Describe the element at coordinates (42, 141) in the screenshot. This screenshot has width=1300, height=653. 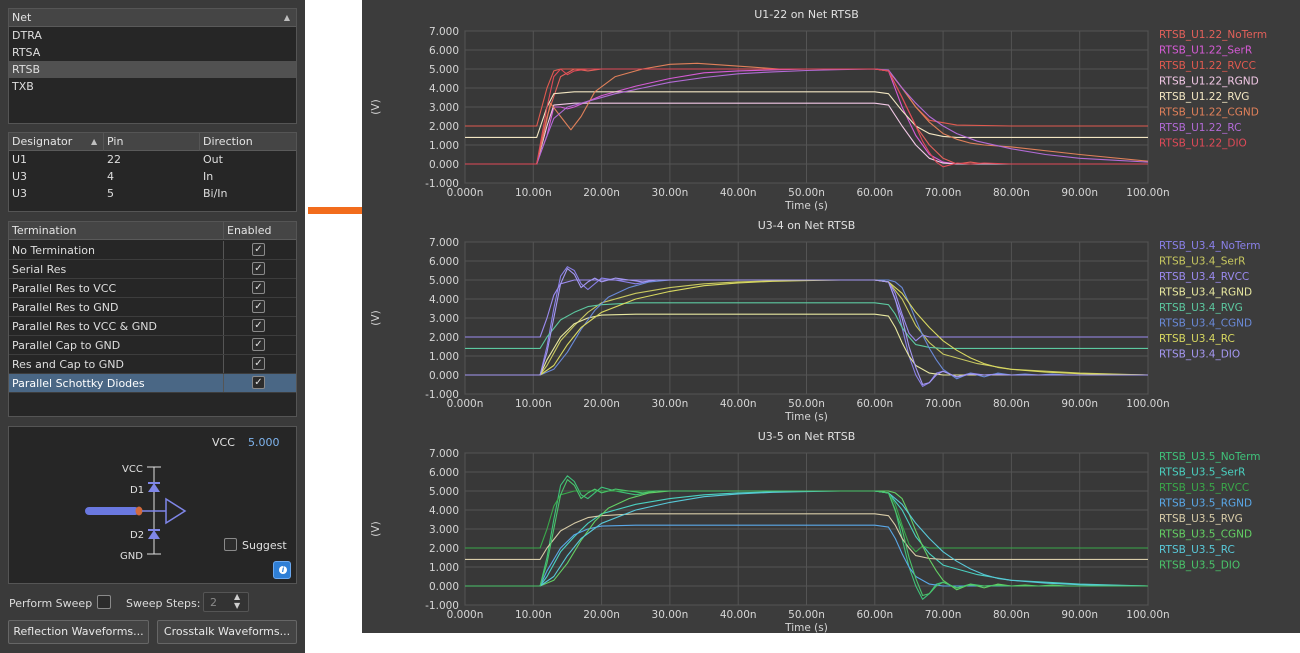
I see `designator-column-header: Designator` at that location.